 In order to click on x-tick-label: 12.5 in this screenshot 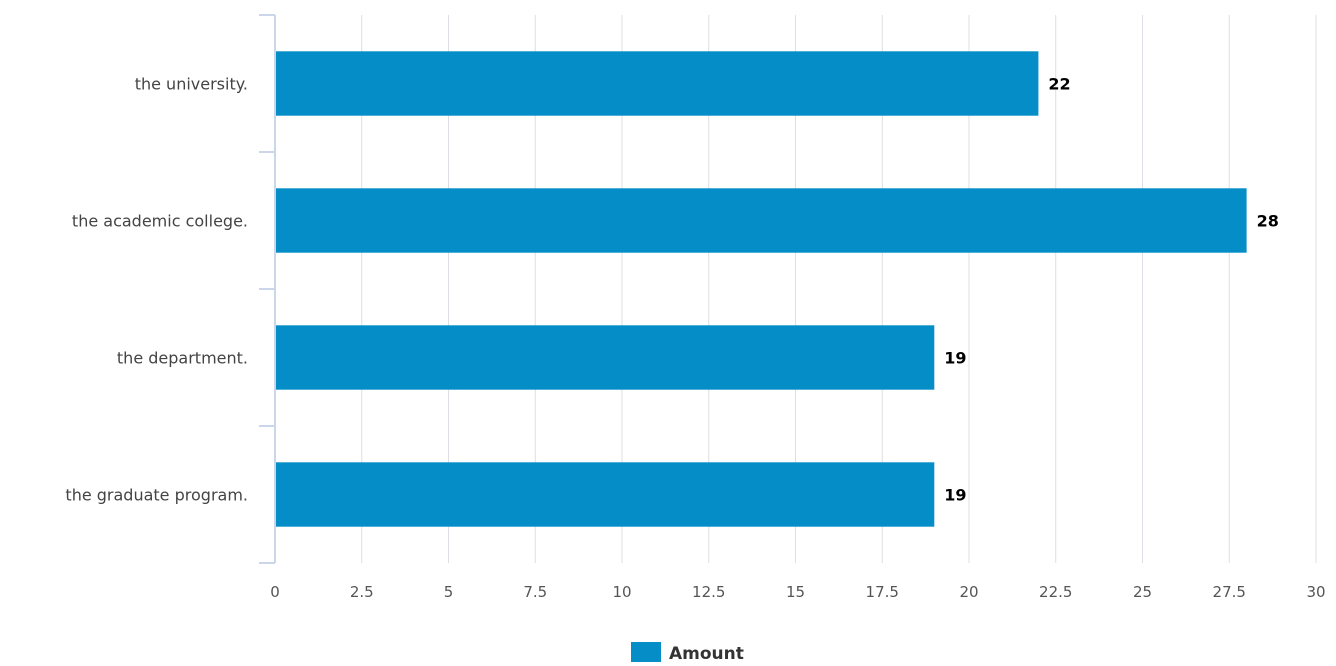, I will do `click(708, 592)`.